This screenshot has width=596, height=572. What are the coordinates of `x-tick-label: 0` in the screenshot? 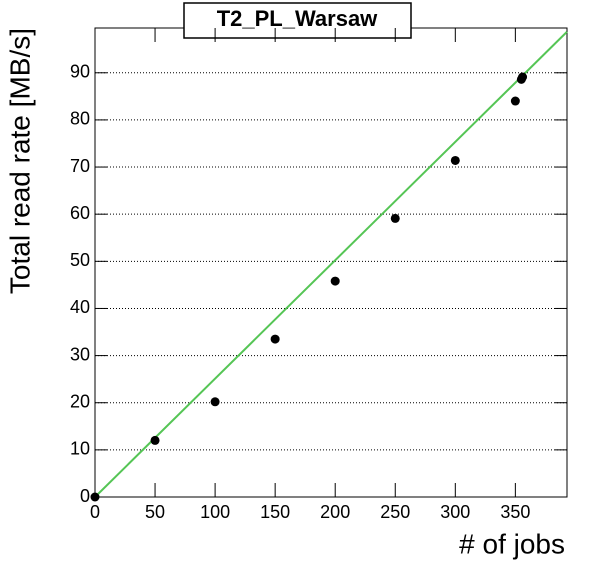 It's located at (95, 512).